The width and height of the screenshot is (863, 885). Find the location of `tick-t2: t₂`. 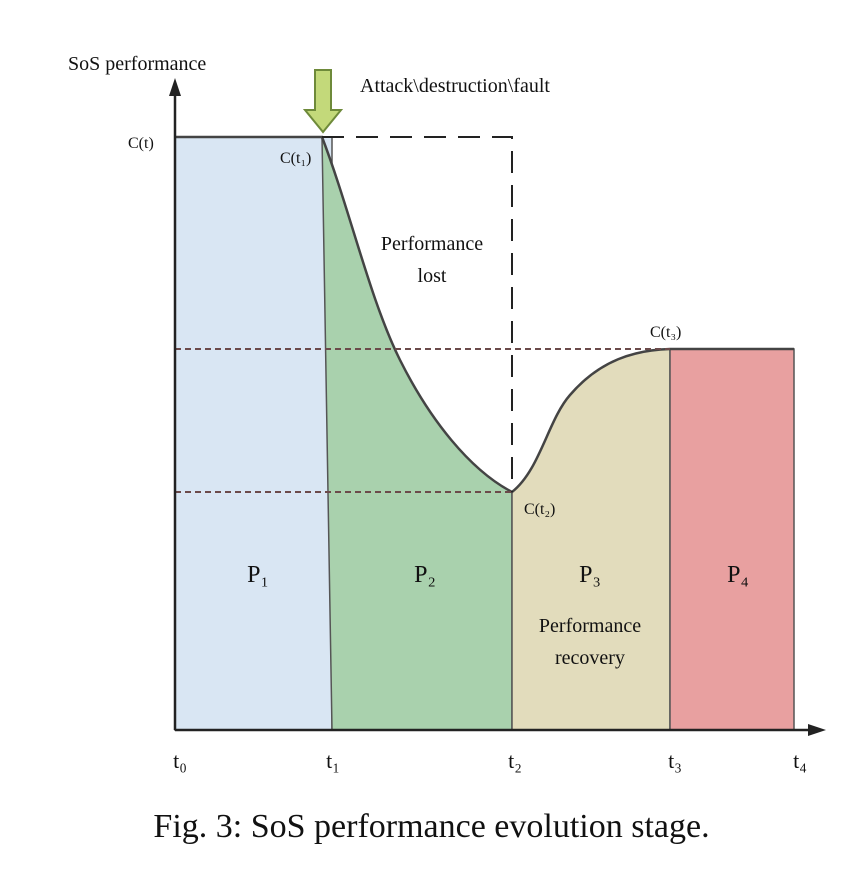

tick-t2: t₂ is located at coordinates (515, 760).